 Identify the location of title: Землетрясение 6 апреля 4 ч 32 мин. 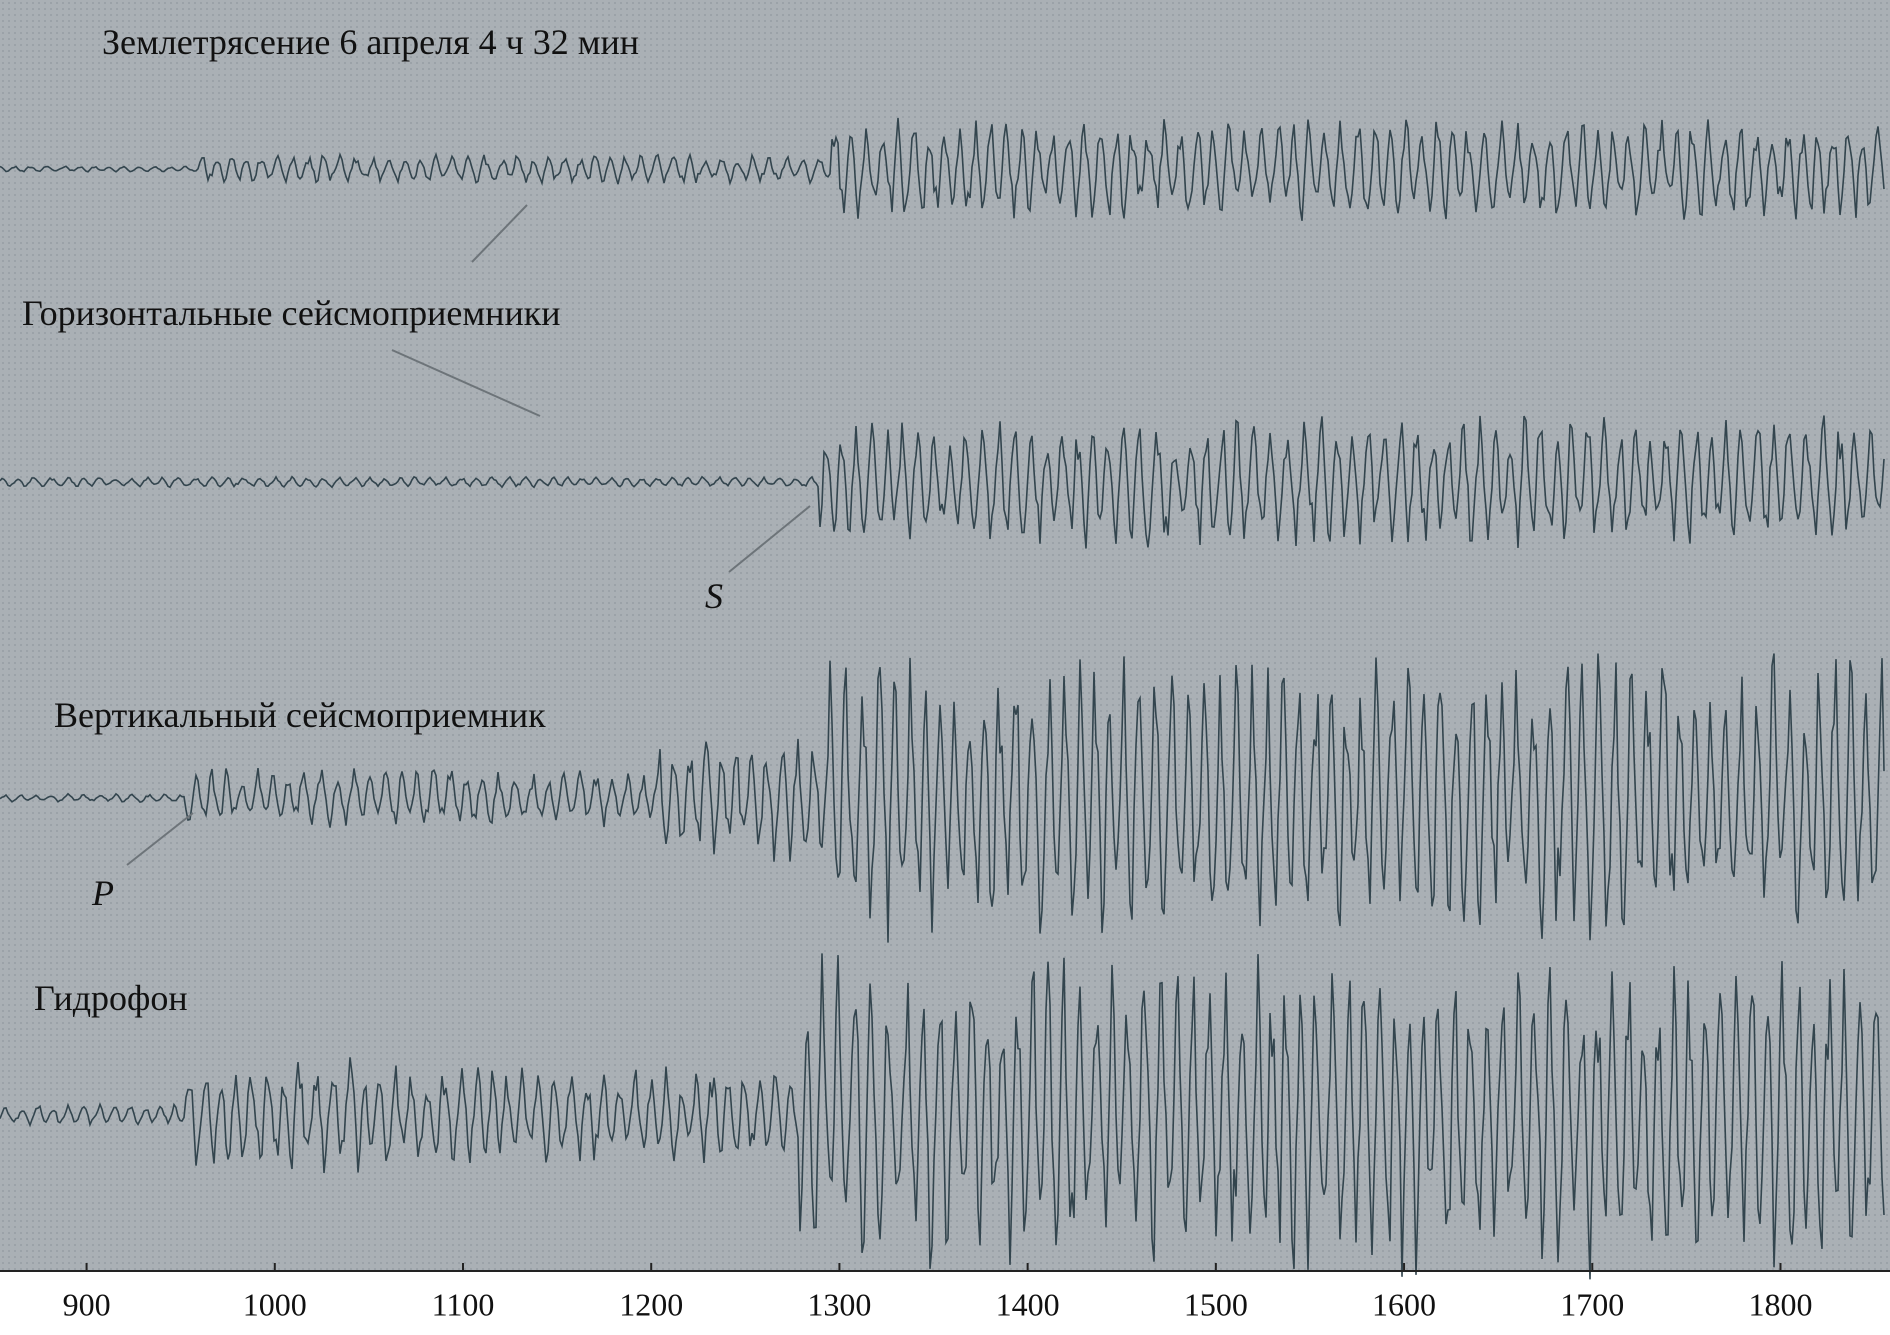
(370, 42).